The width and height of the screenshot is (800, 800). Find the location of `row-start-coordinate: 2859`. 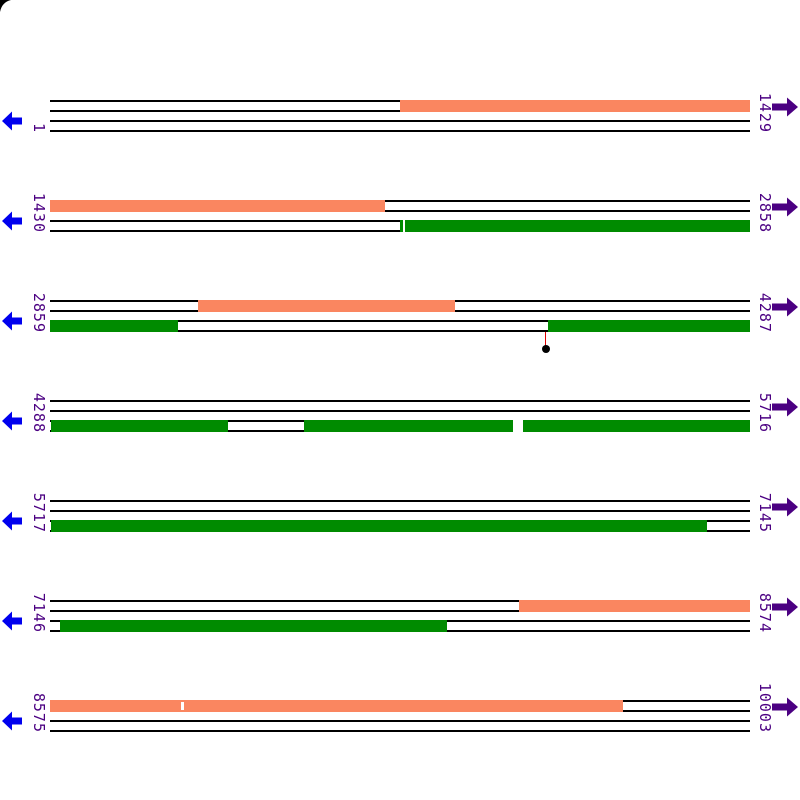

row-start-coordinate: 2859 is located at coordinates (39, 312).